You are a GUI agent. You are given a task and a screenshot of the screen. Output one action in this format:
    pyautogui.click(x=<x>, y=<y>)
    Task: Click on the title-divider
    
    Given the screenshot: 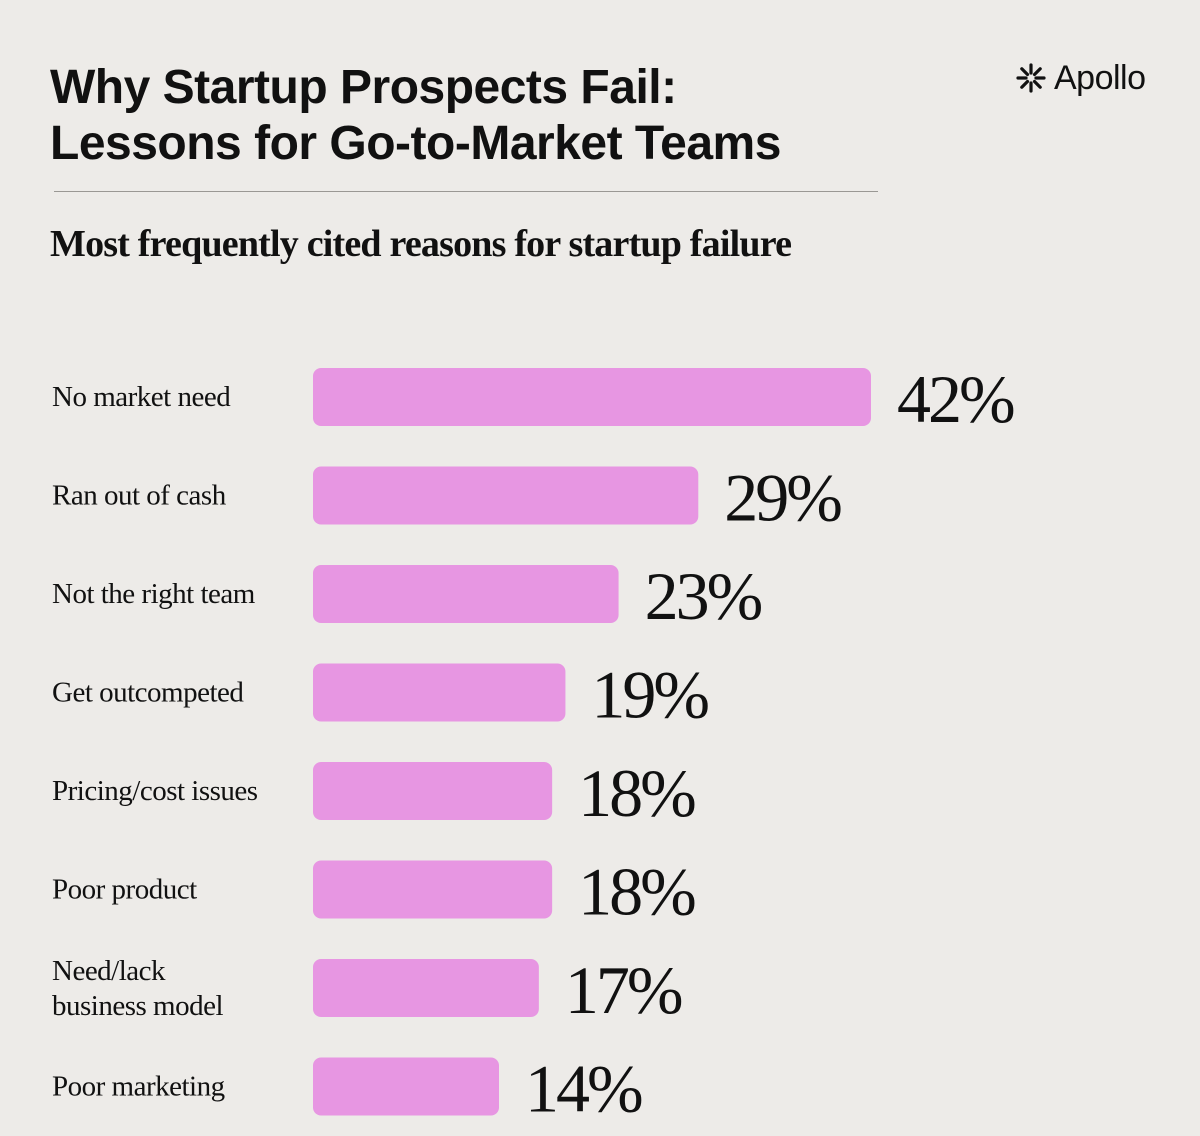 What is the action you would take?
    pyautogui.click(x=466, y=191)
    